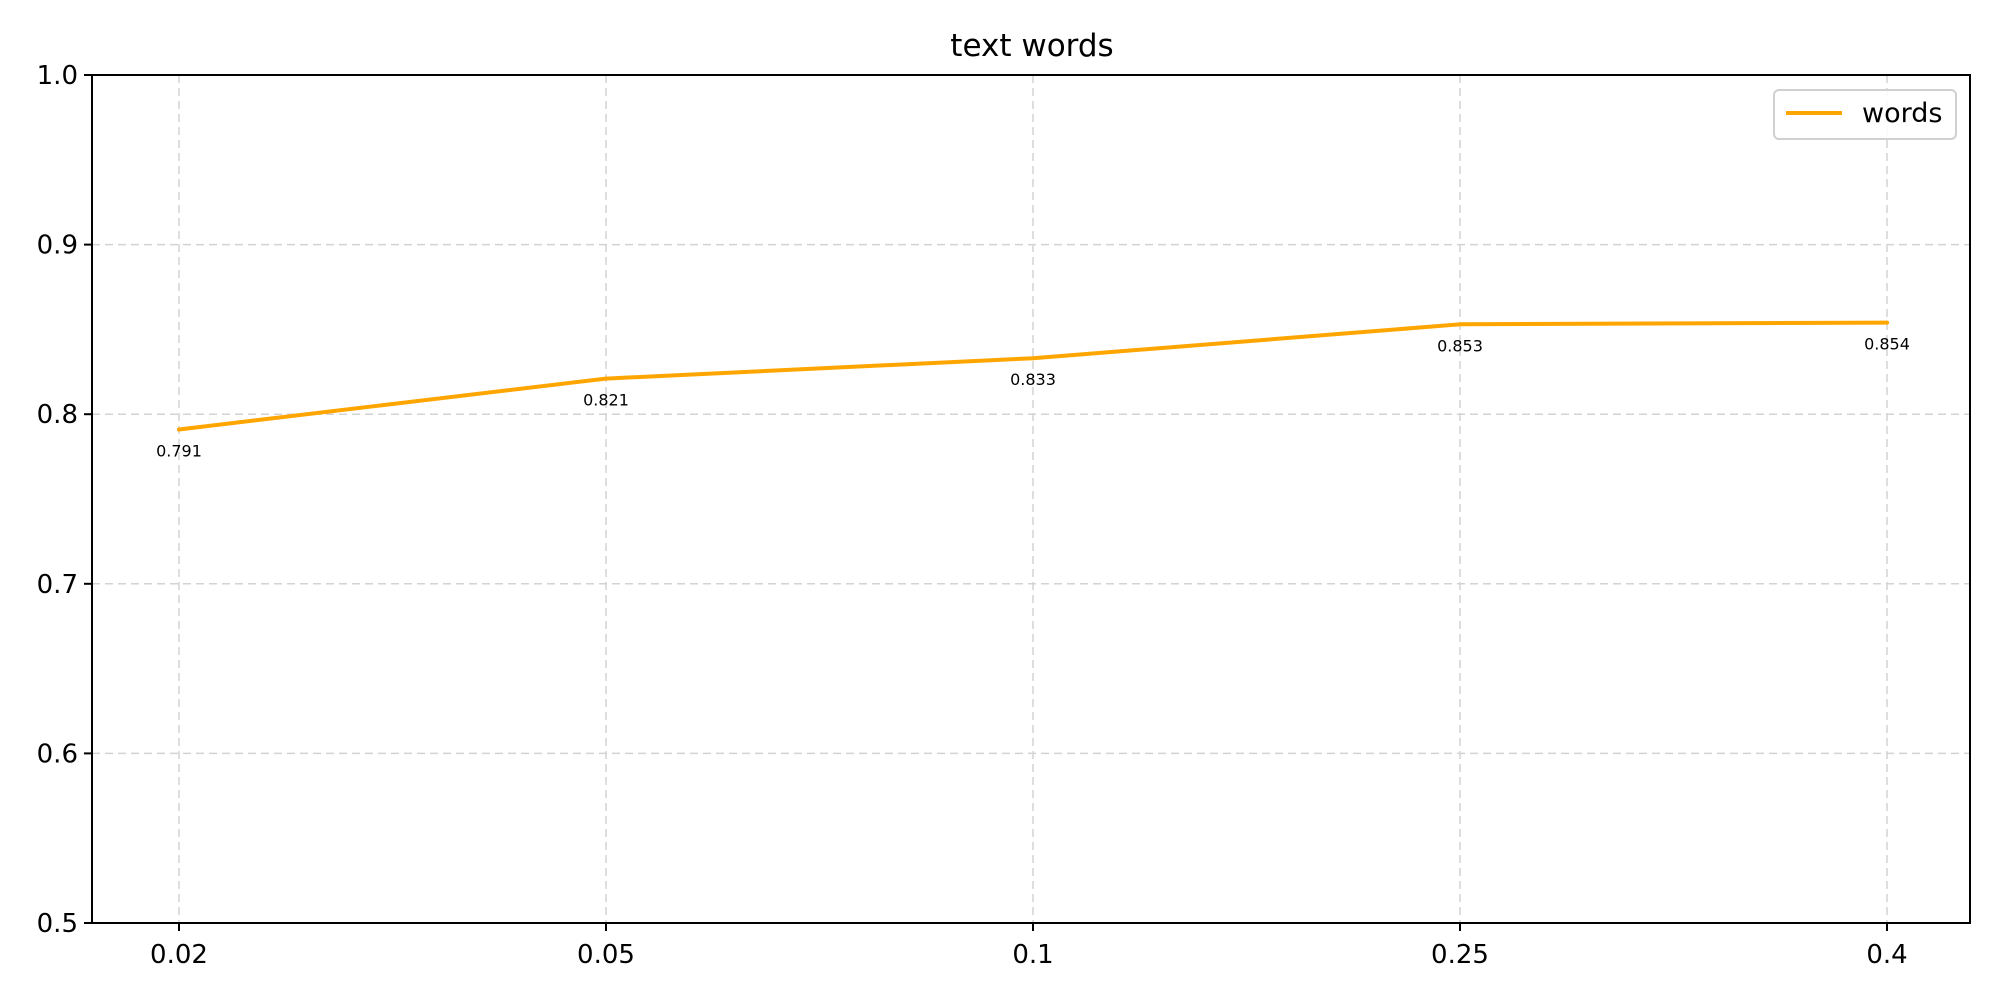 The width and height of the screenshot is (2000, 1000). Describe the element at coordinates (1033, 390) in the screenshot. I see `series-layer: 0.791 0.821 0.833 0.853 0.854` at that location.